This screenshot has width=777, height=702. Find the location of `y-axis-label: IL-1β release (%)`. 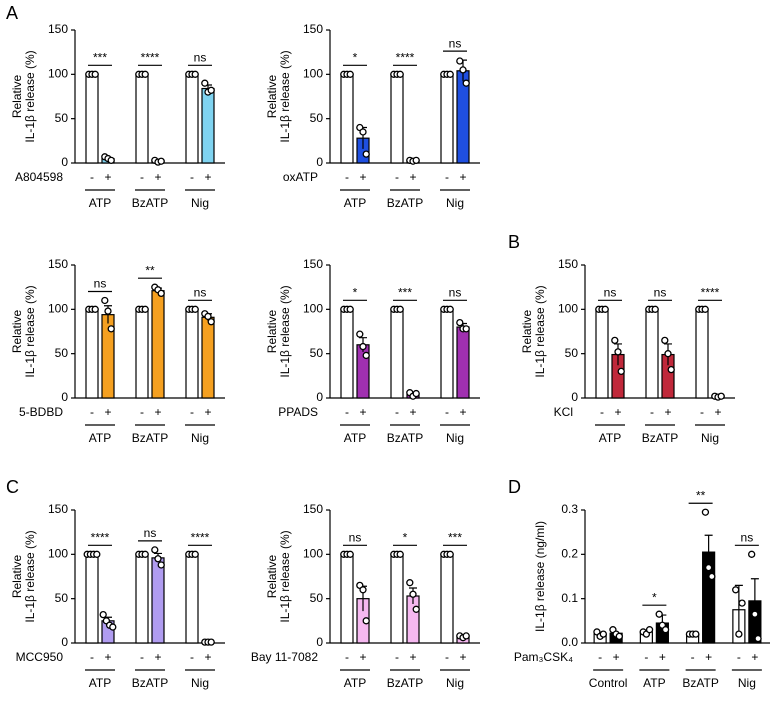

y-axis-label: IL-1β release (%) is located at coordinates (30, 96).